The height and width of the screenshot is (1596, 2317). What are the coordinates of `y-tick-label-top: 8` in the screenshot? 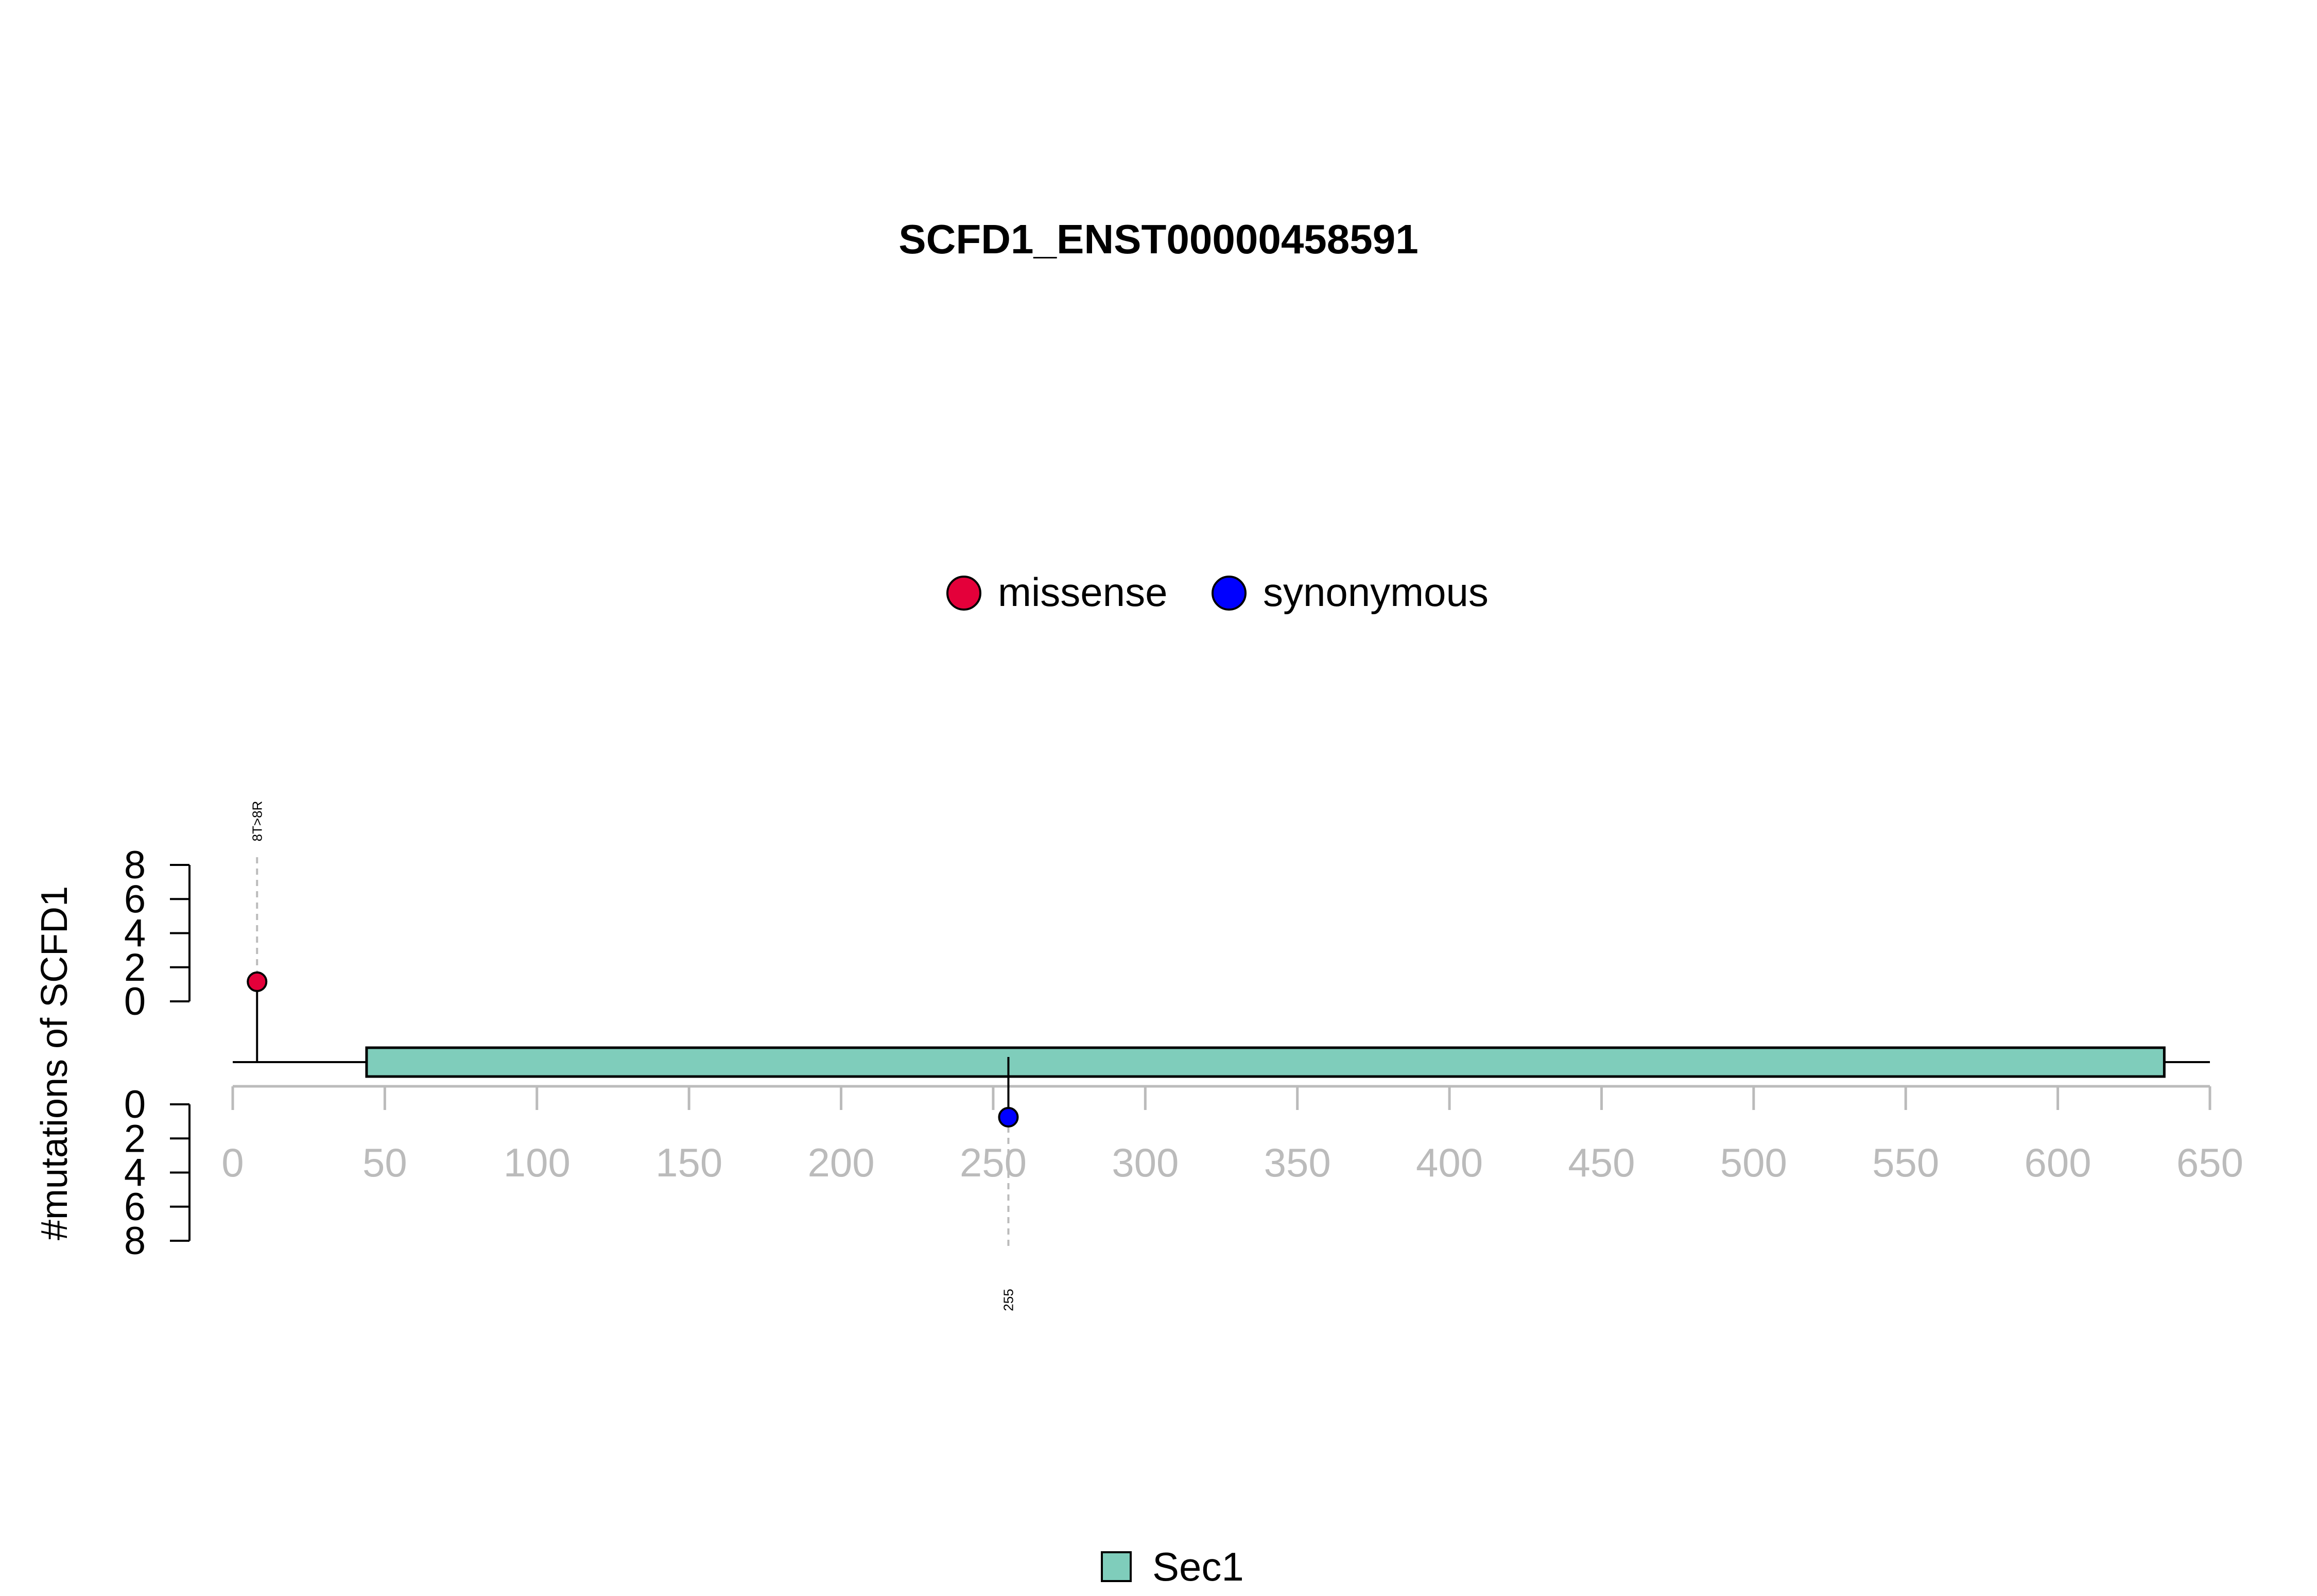 It's located at (135, 865).